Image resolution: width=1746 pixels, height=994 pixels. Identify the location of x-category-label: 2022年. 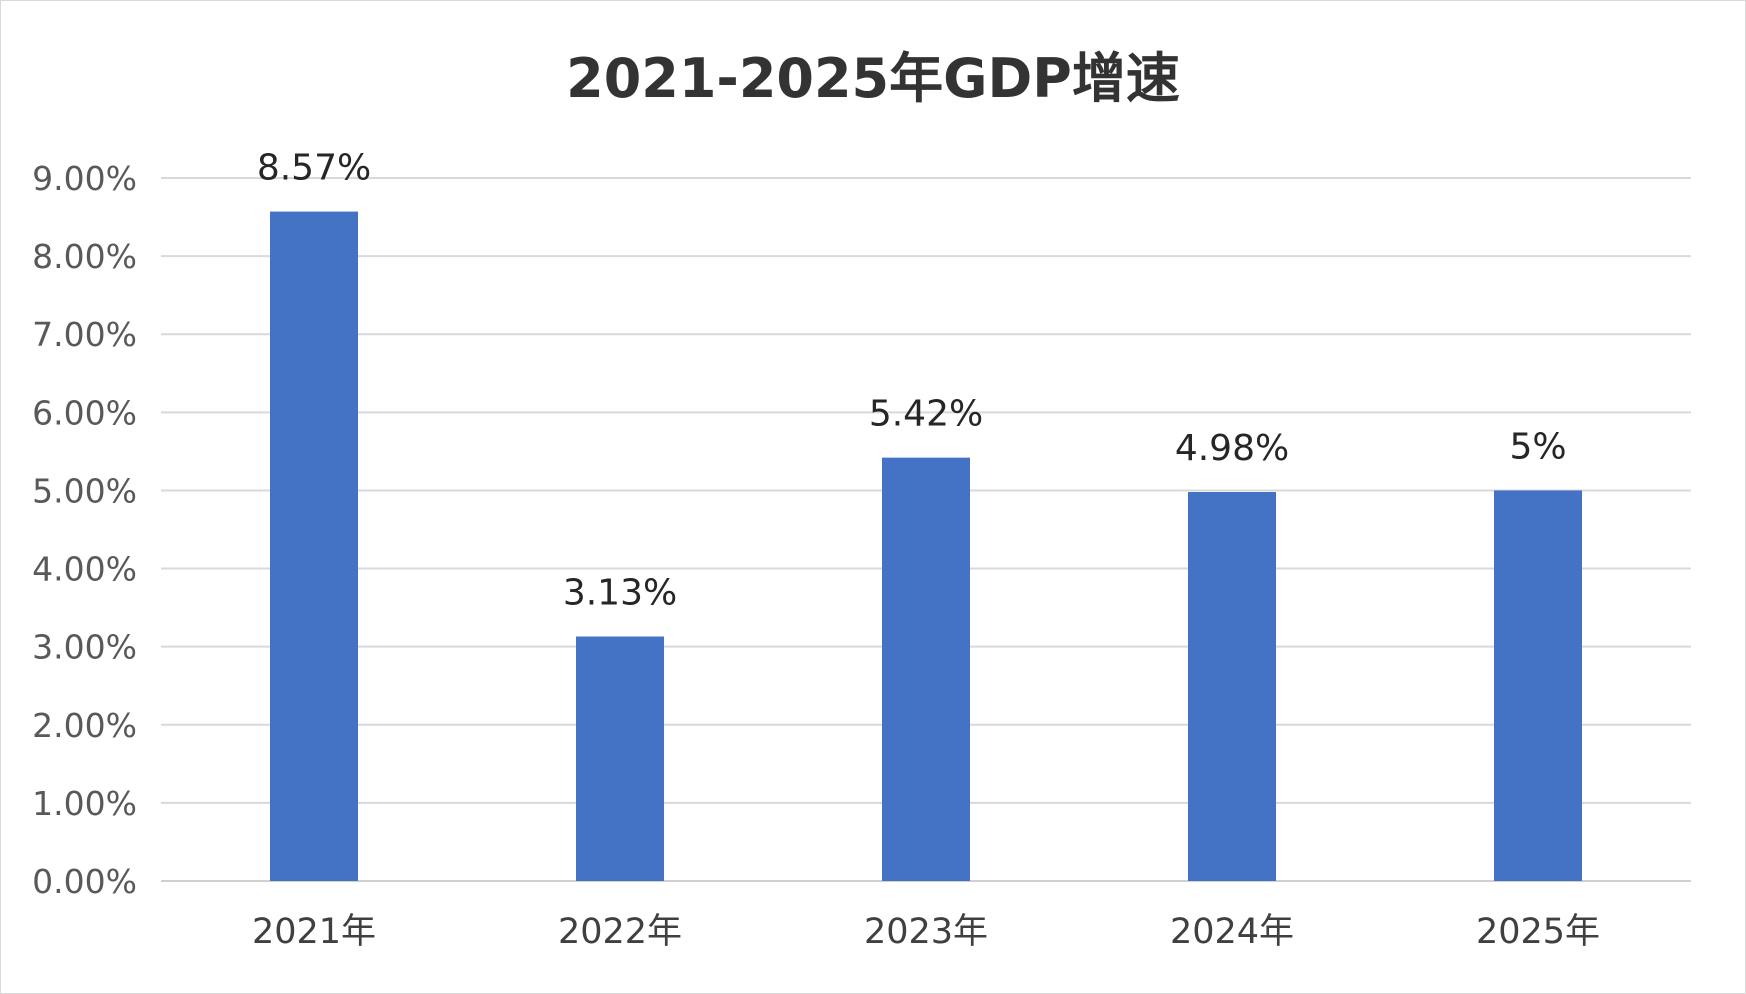
(620, 932).